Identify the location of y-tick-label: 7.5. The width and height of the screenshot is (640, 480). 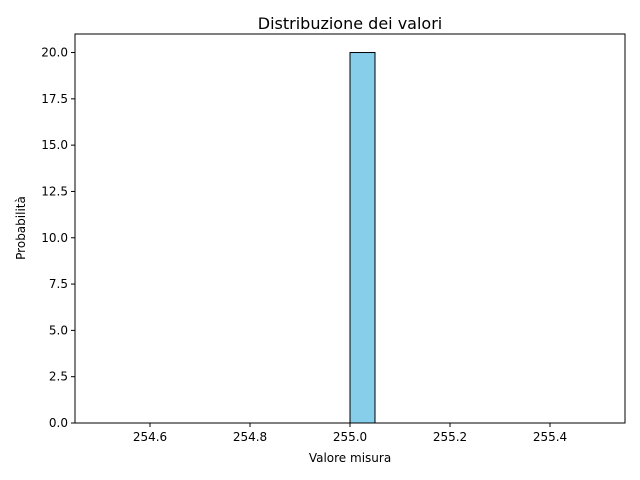
(58, 284).